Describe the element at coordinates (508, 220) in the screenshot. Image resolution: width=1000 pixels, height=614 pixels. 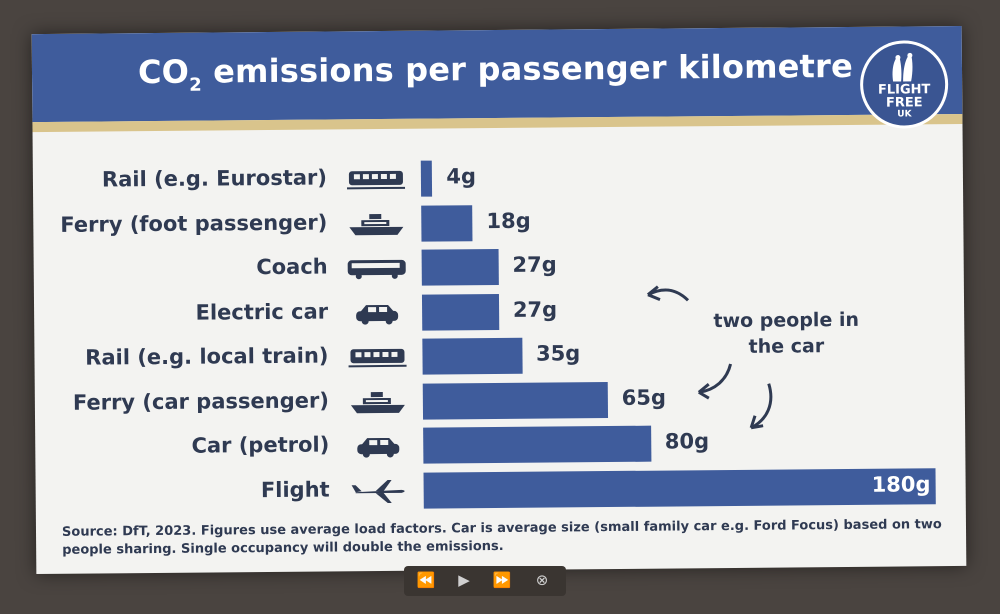
I see `bar-value-label: 18g` at that location.